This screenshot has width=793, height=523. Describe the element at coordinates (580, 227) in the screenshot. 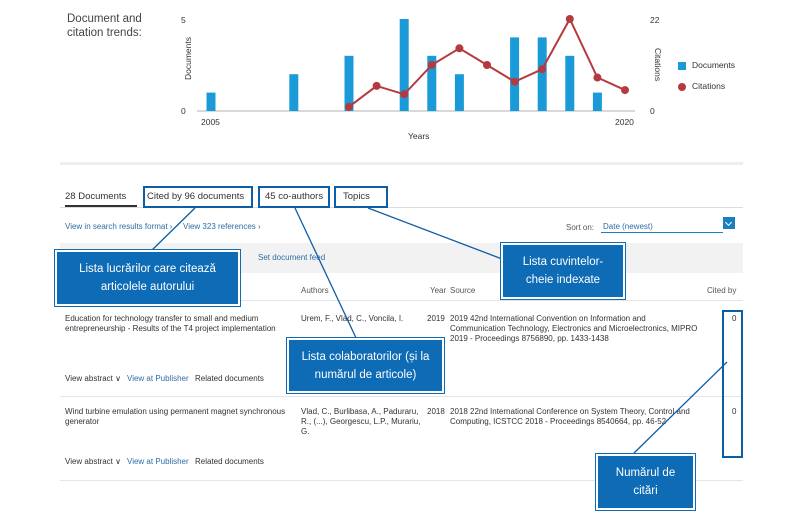

I see `sort-label: Sort on:` at that location.